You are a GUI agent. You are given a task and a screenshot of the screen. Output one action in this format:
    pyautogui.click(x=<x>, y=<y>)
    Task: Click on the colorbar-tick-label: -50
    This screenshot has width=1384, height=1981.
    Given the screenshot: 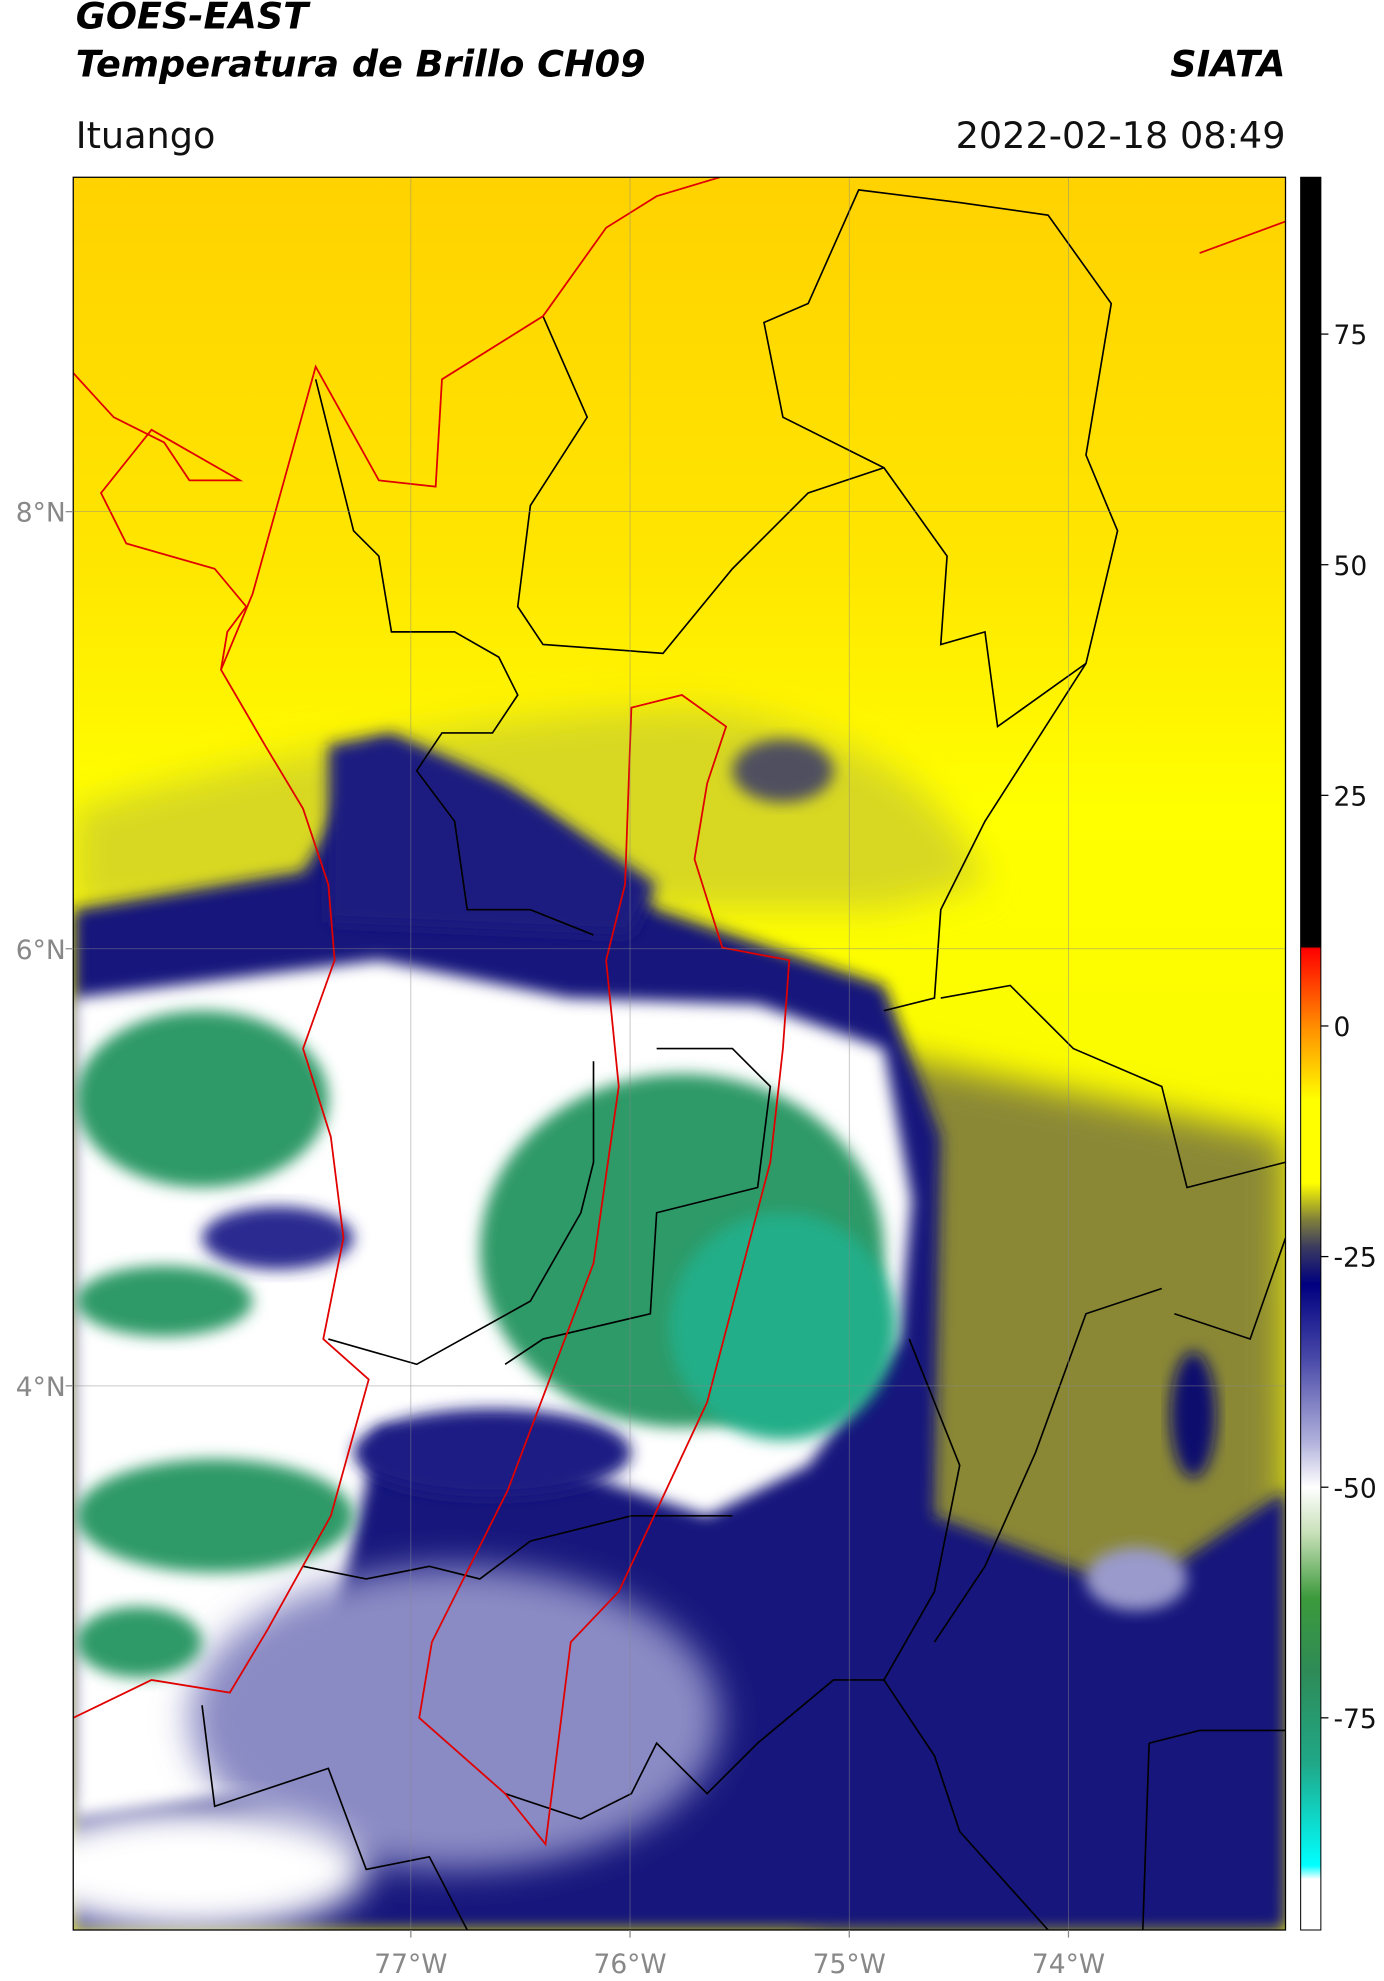 What is the action you would take?
    pyautogui.click(x=1354, y=1488)
    